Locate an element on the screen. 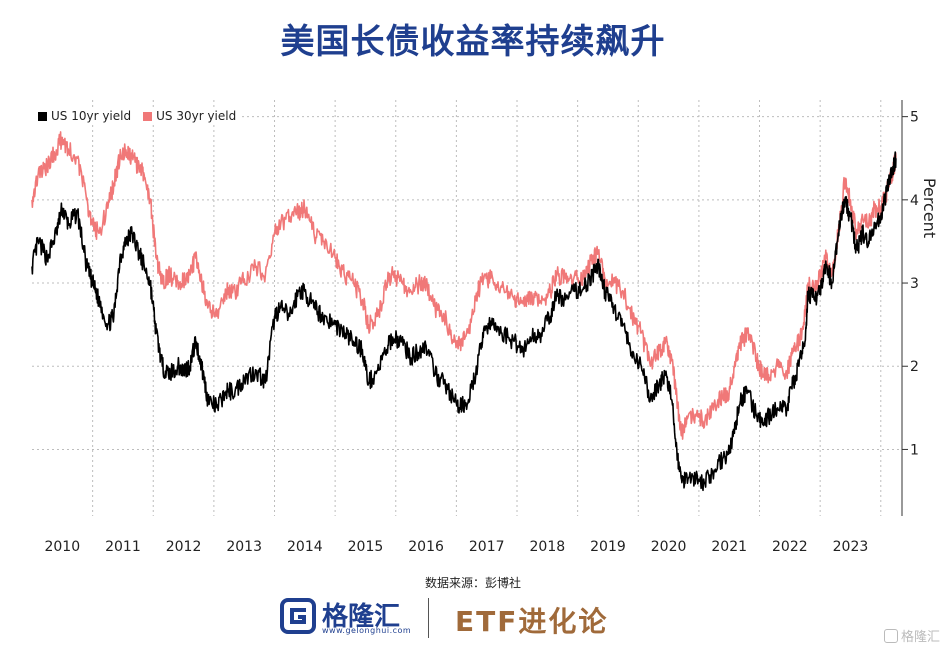  page-title: 美国长债收益率持续飙升 is located at coordinates (473, 42).